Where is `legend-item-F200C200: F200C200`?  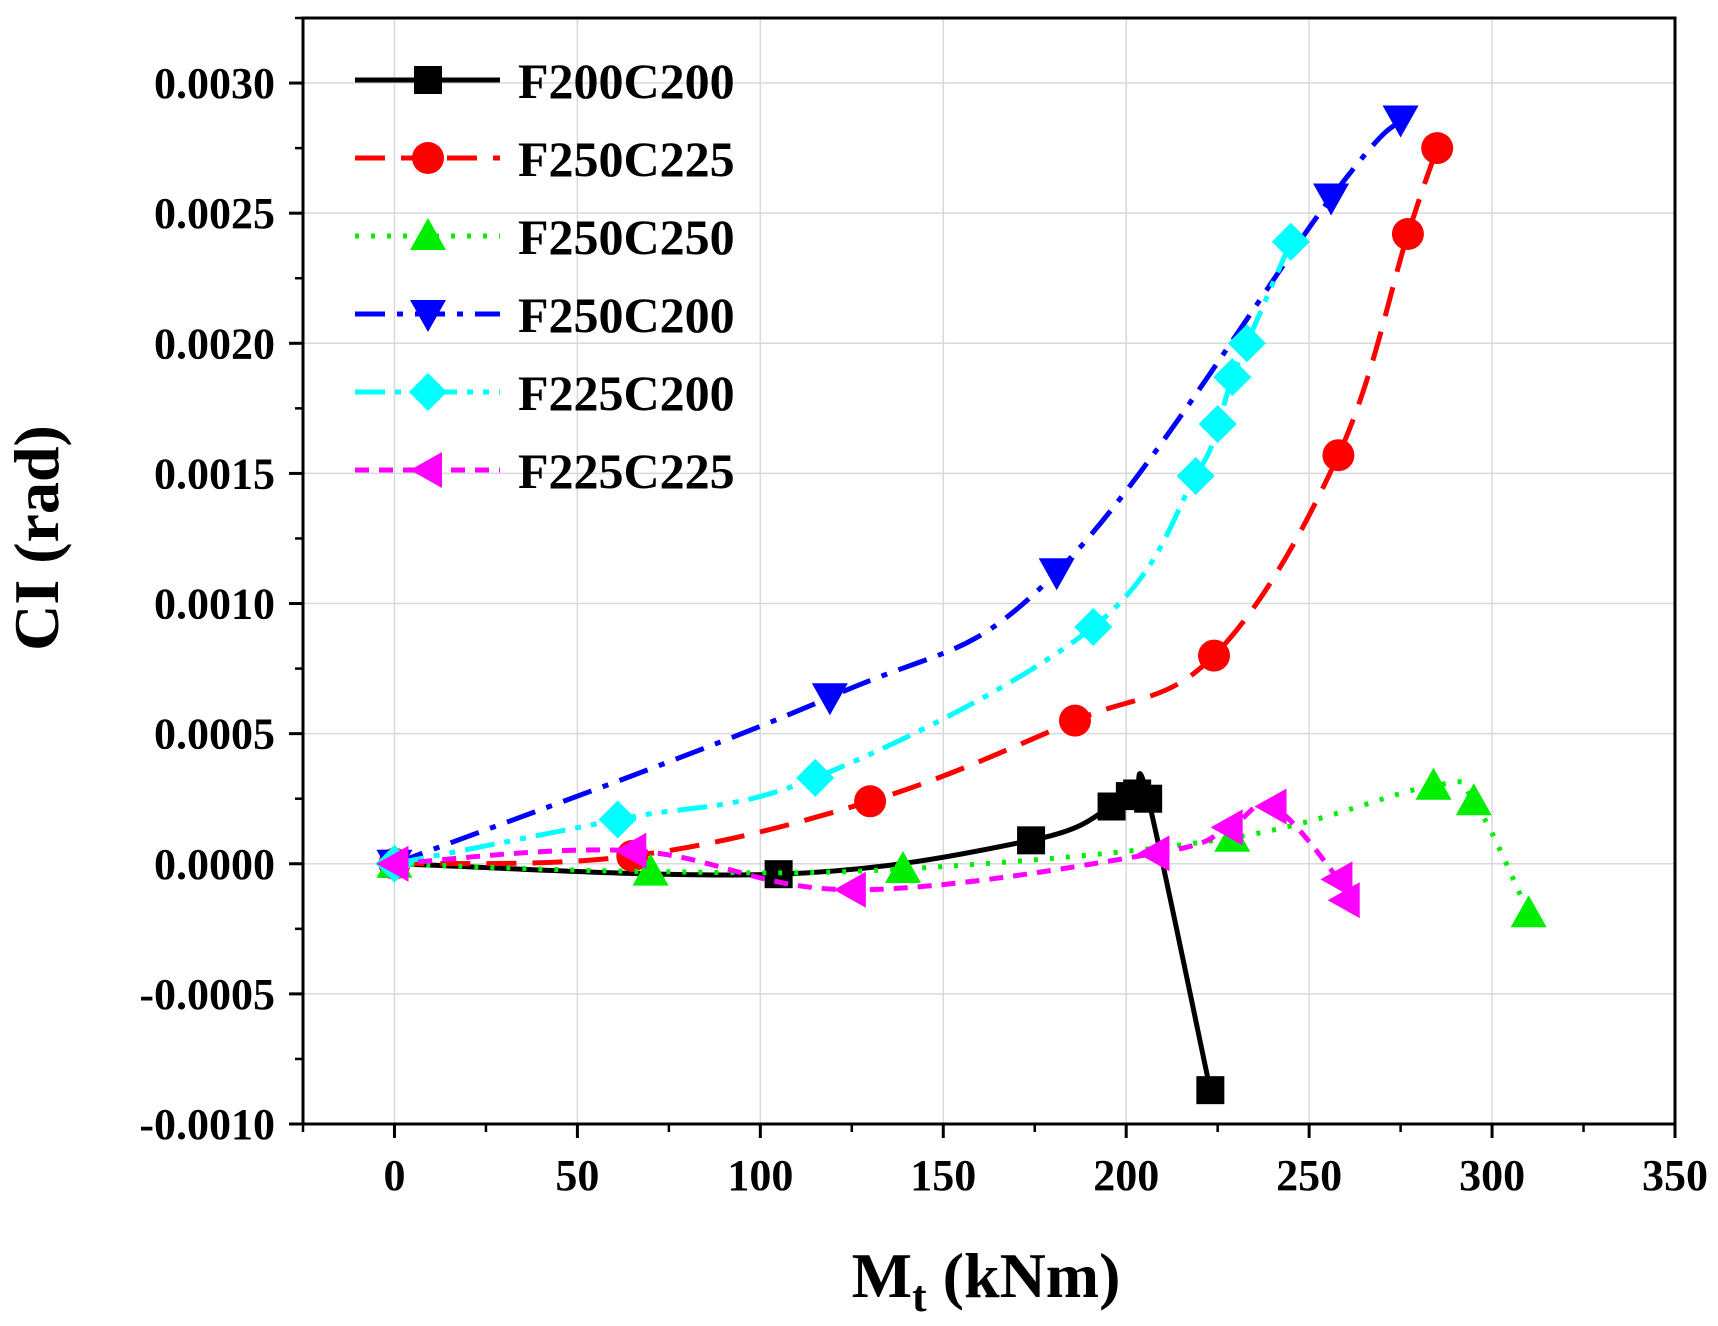
legend-item-F200C200: F200C200 is located at coordinates (545, 81).